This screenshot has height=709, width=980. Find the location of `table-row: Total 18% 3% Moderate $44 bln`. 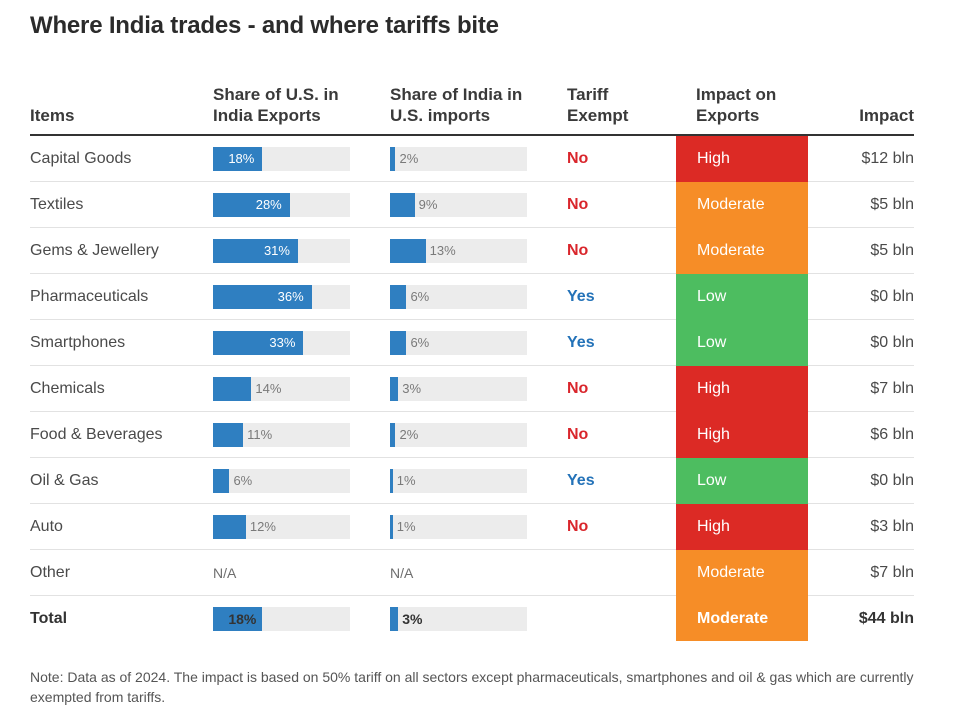

table-row: Total 18% 3% Moderate $44 bln is located at coordinates (472, 618).